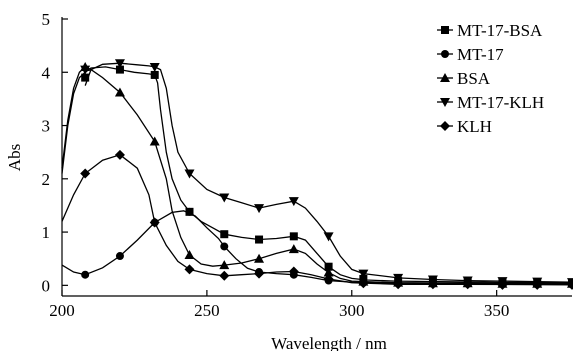 This screenshot has height=351, width=573. Describe the element at coordinates (46, 72) in the screenshot. I see `y-tick-label: 4` at that location.